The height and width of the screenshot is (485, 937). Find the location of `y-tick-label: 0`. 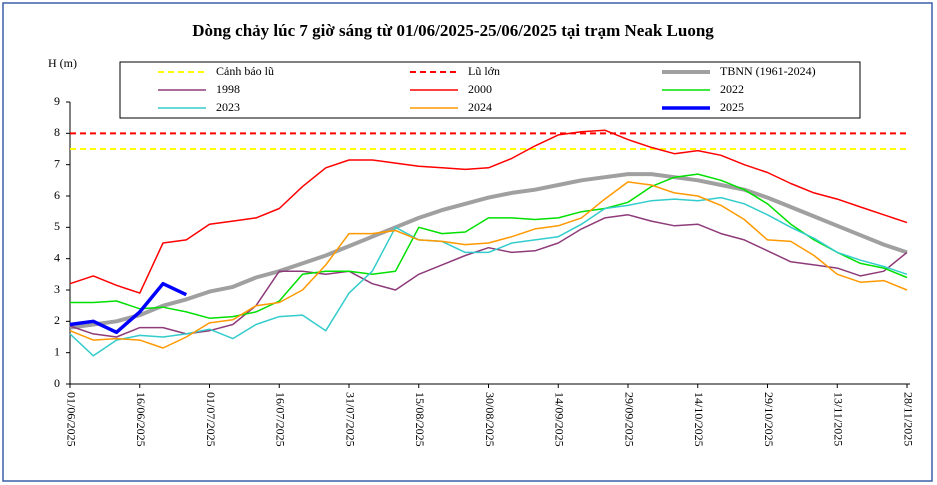

y-tick-label: 0 is located at coordinates (57, 383).